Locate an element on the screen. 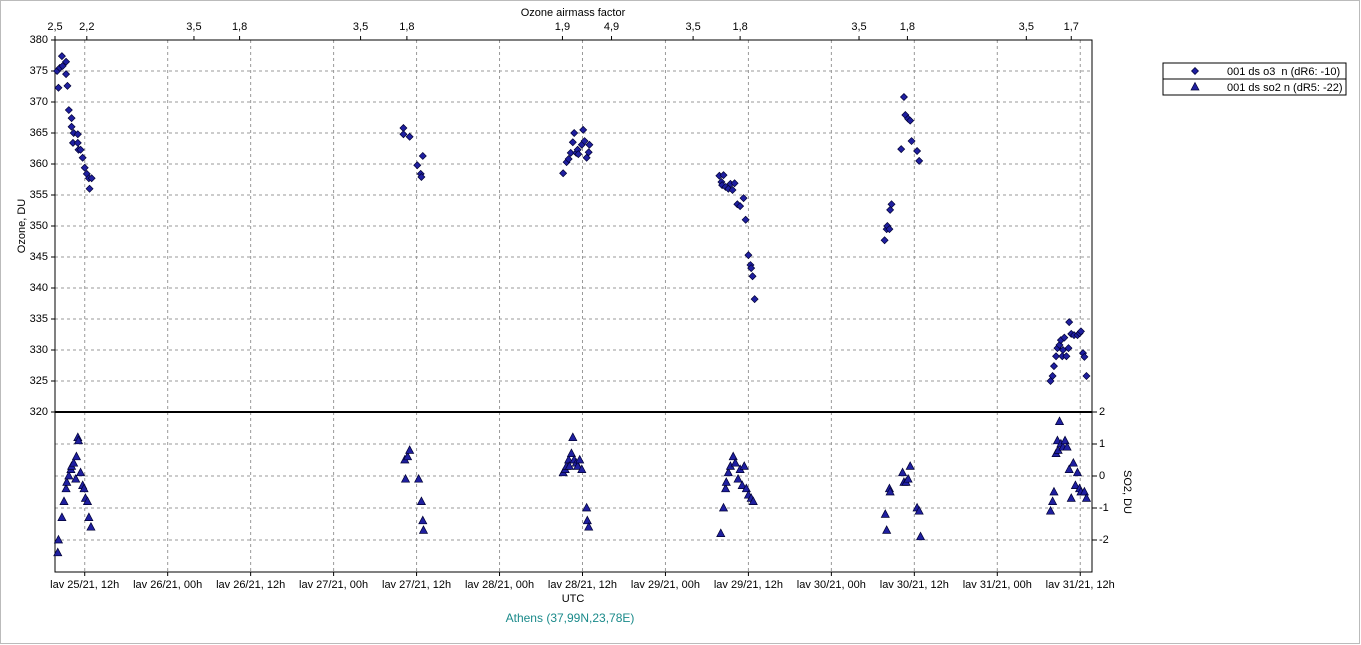 This screenshot has height=645, width=1361. y2-axis-title: SO2, DU is located at coordinates (1127, 492).